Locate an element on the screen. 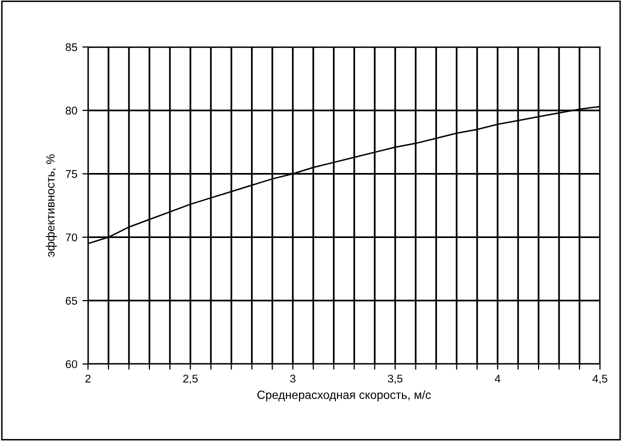  y-tick-label: 80 is located at coordinates (72, 110).